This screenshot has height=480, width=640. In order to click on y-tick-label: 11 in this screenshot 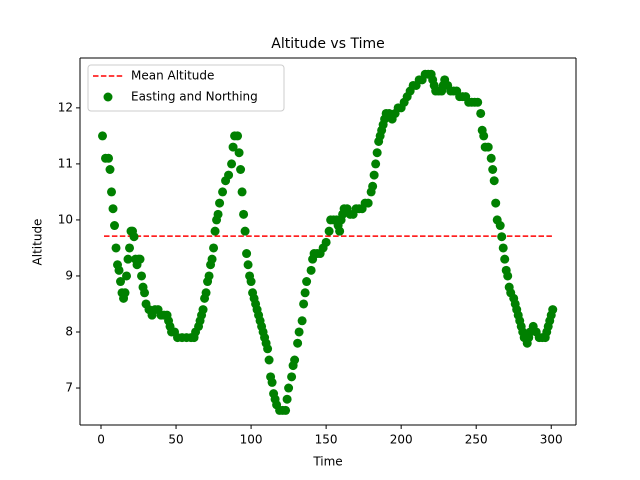, I will do `click(65, 163)`.